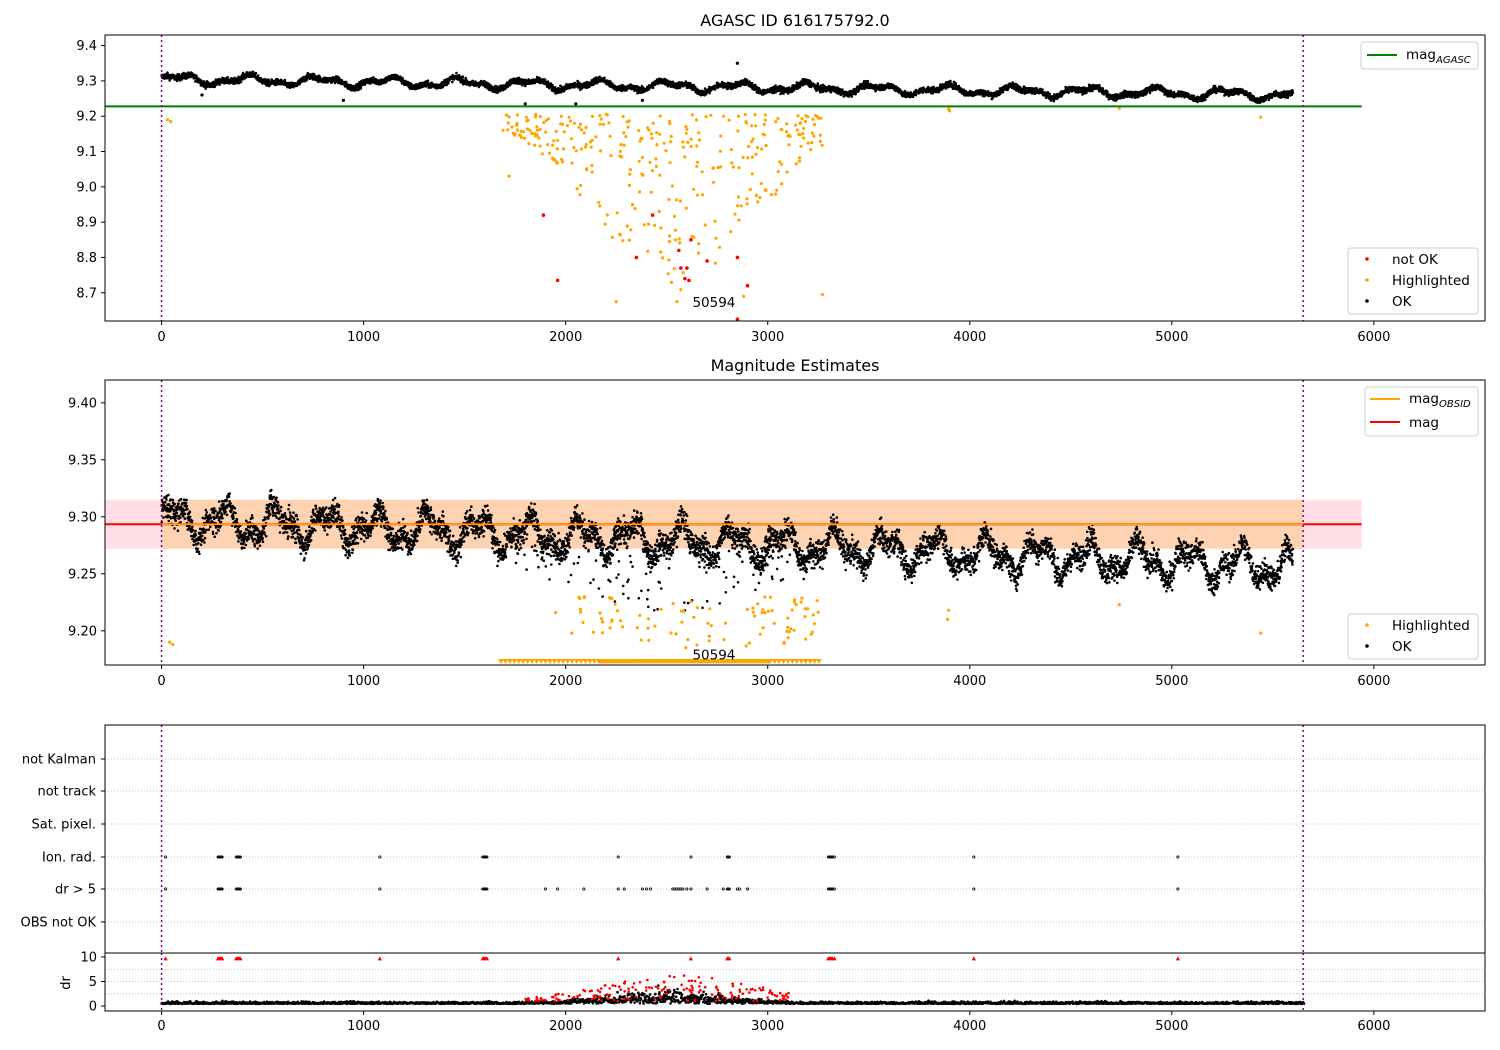 This screenshot has width=1500, height=1050. What do you see at coordinates (1373, 681) in the screenshot?
I see `p2-xtick-label-6000: 6000` at bounding box center [1373, 681].